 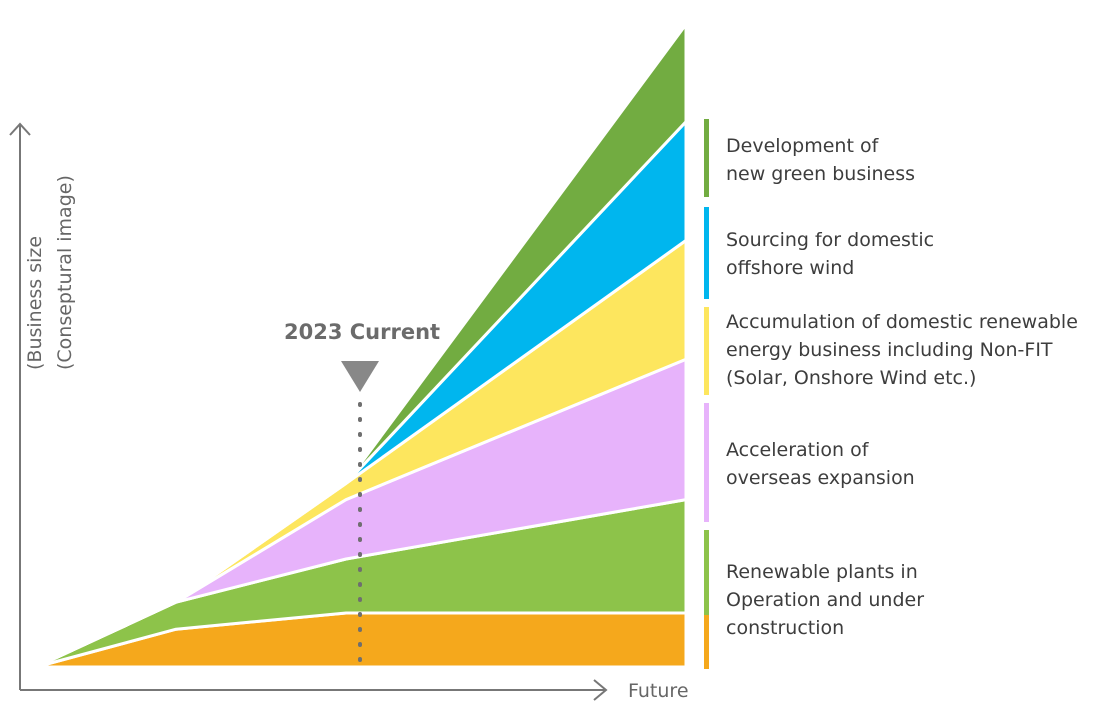 I want to click on y-axis-arrow, so click(x=20, y=129).